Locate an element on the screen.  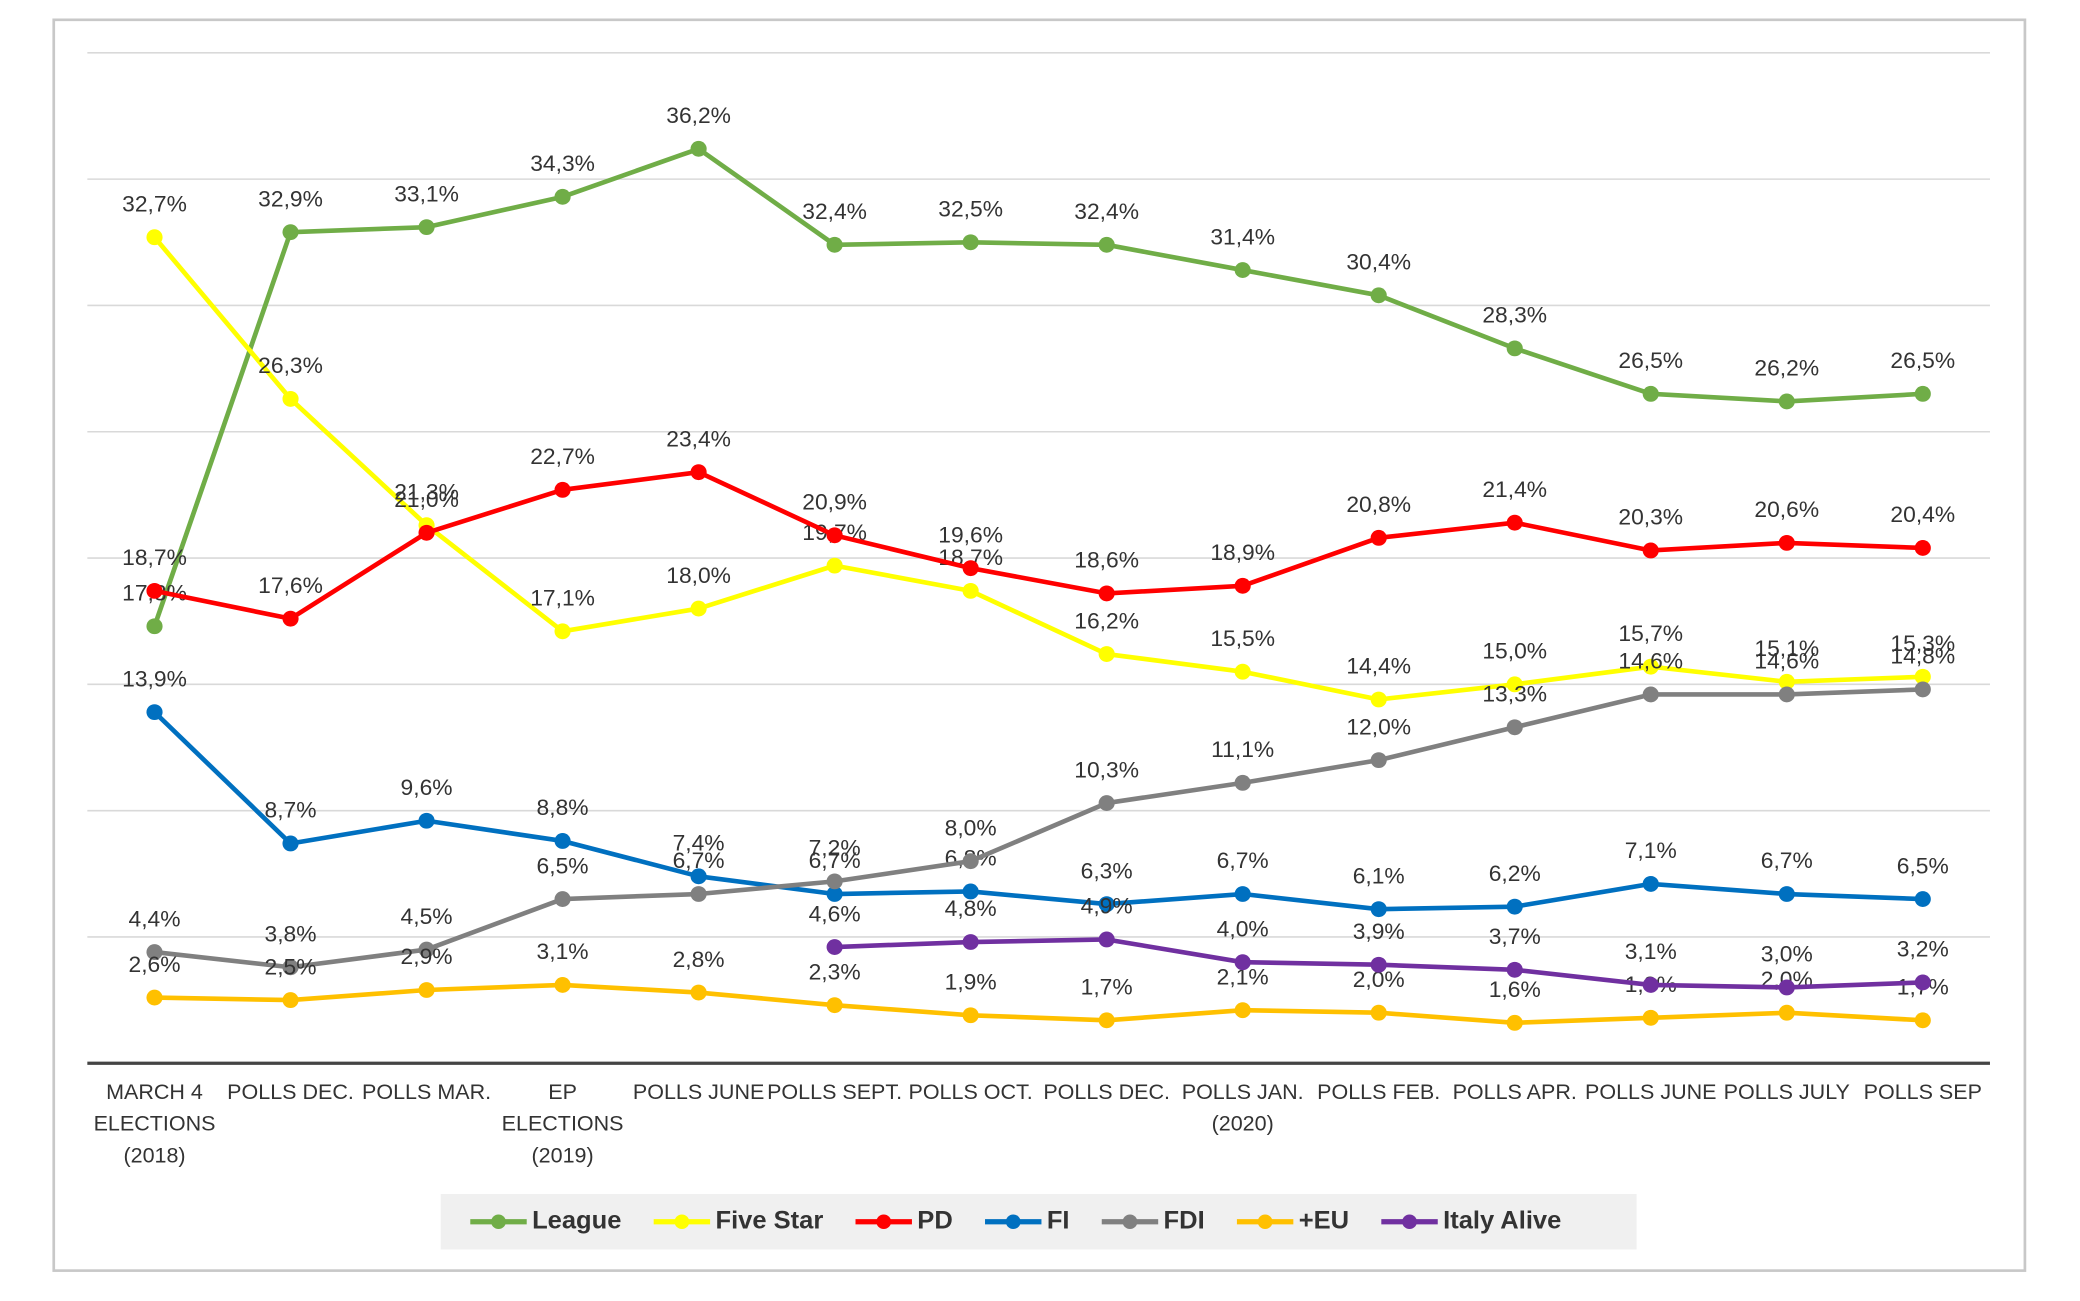
data-label: 6,3% is located at coordinates (1107, 871).